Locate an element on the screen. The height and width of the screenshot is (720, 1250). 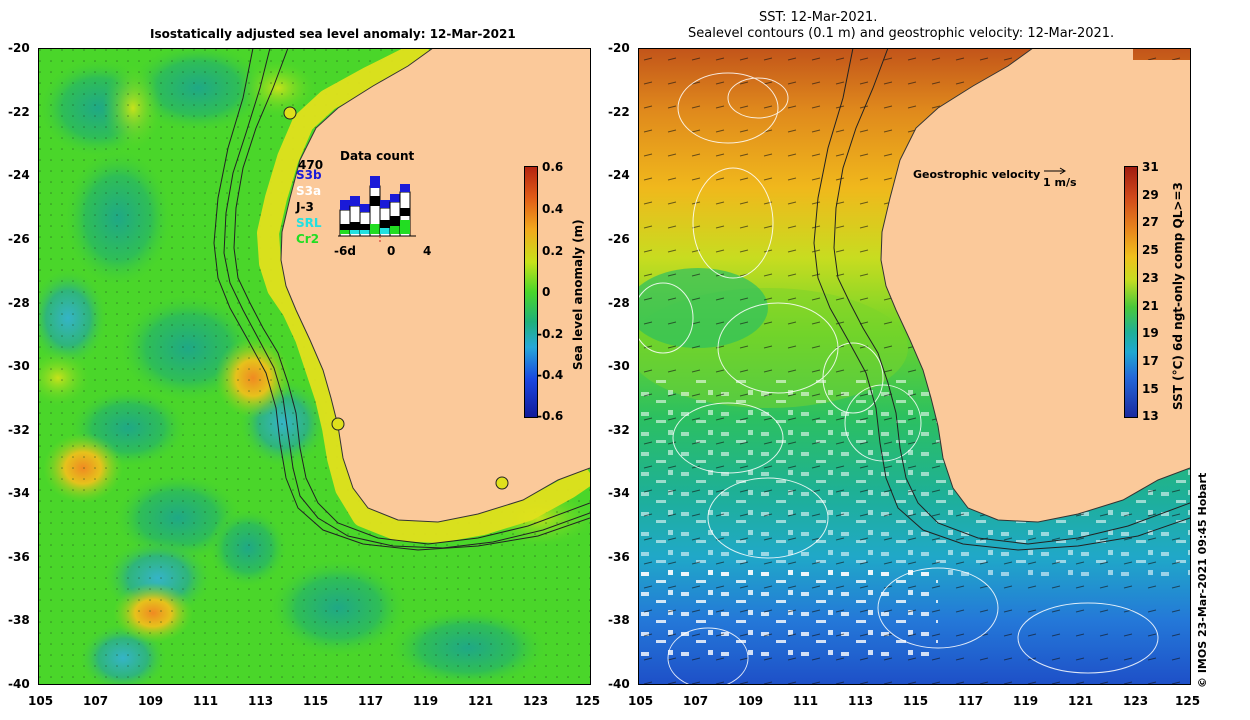
data-count-xlabel: -6d is located at coordinates (345, 251).